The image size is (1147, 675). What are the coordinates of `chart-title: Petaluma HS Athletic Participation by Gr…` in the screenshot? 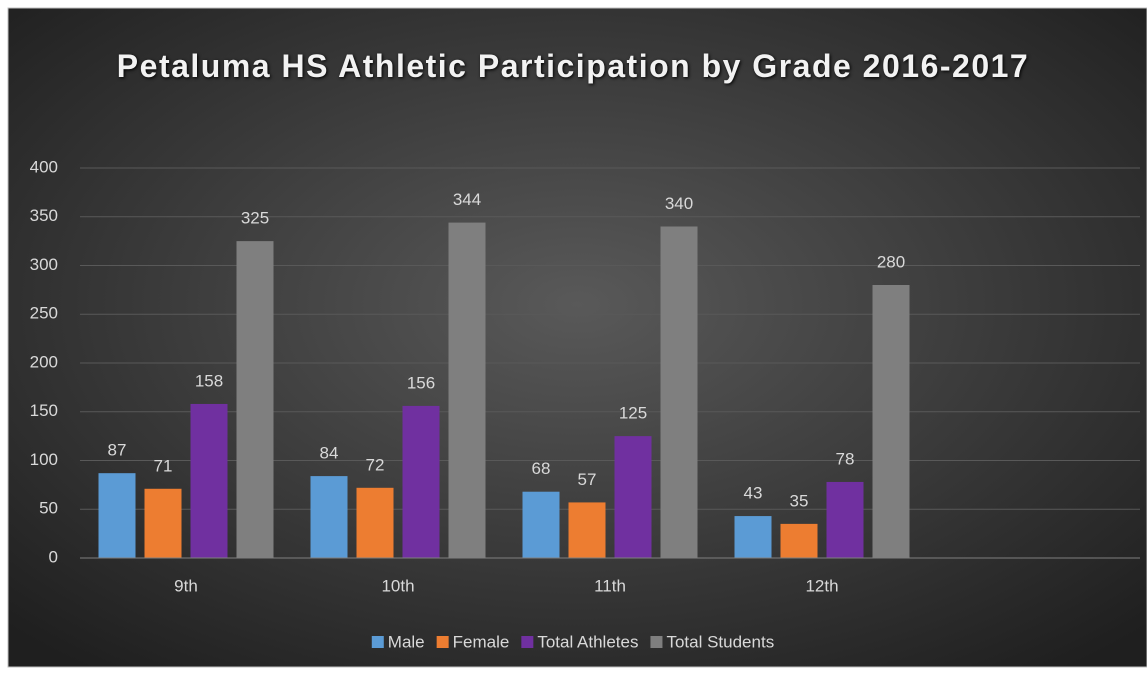 It's located at (573, 66).